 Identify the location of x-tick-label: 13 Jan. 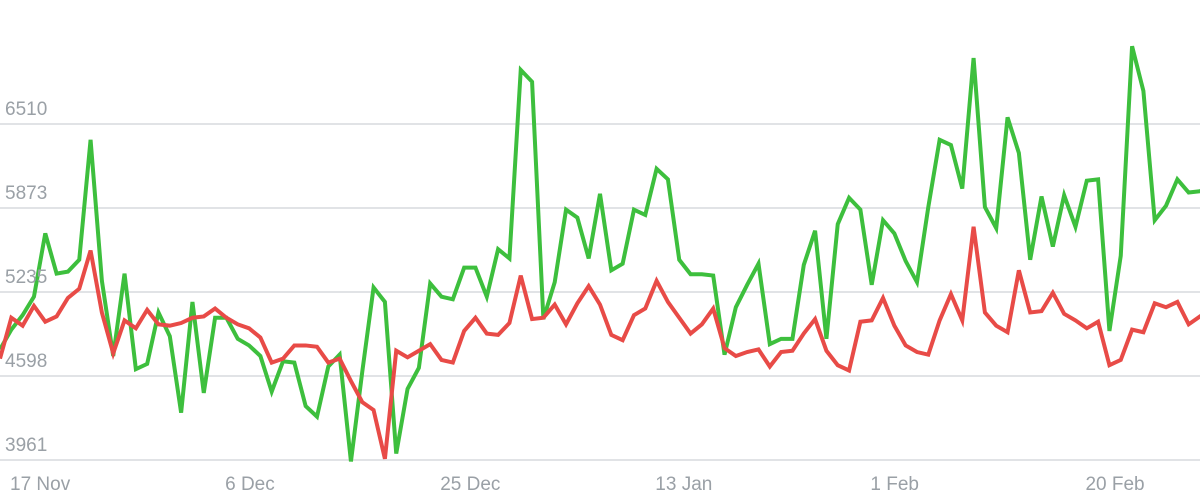
(683, 484).